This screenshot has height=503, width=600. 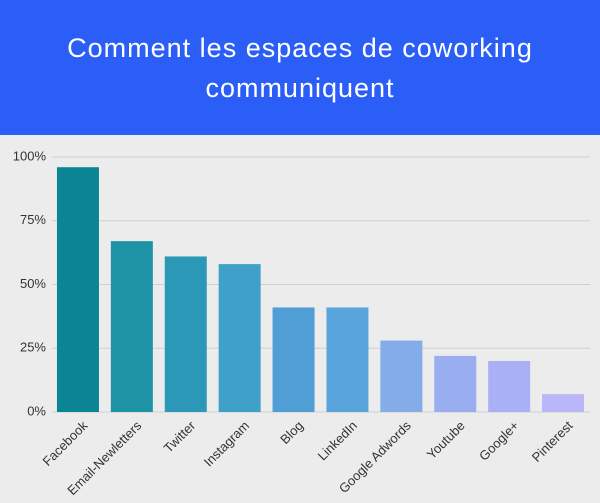 What do you see at coordinates (30, 155) in the screenshot?
I see `y-tick-label: 100%` at bounding box center [30, 155].